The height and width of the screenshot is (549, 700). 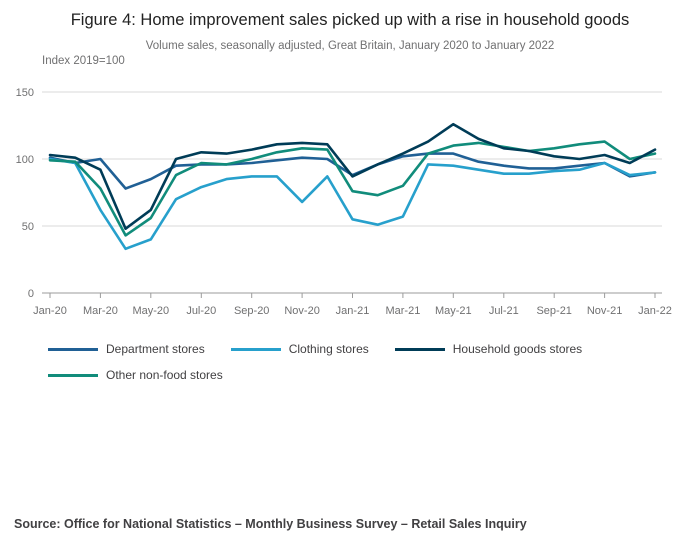 I want to click on x-tick-label: Sep-20, so click(x=251, y=311).